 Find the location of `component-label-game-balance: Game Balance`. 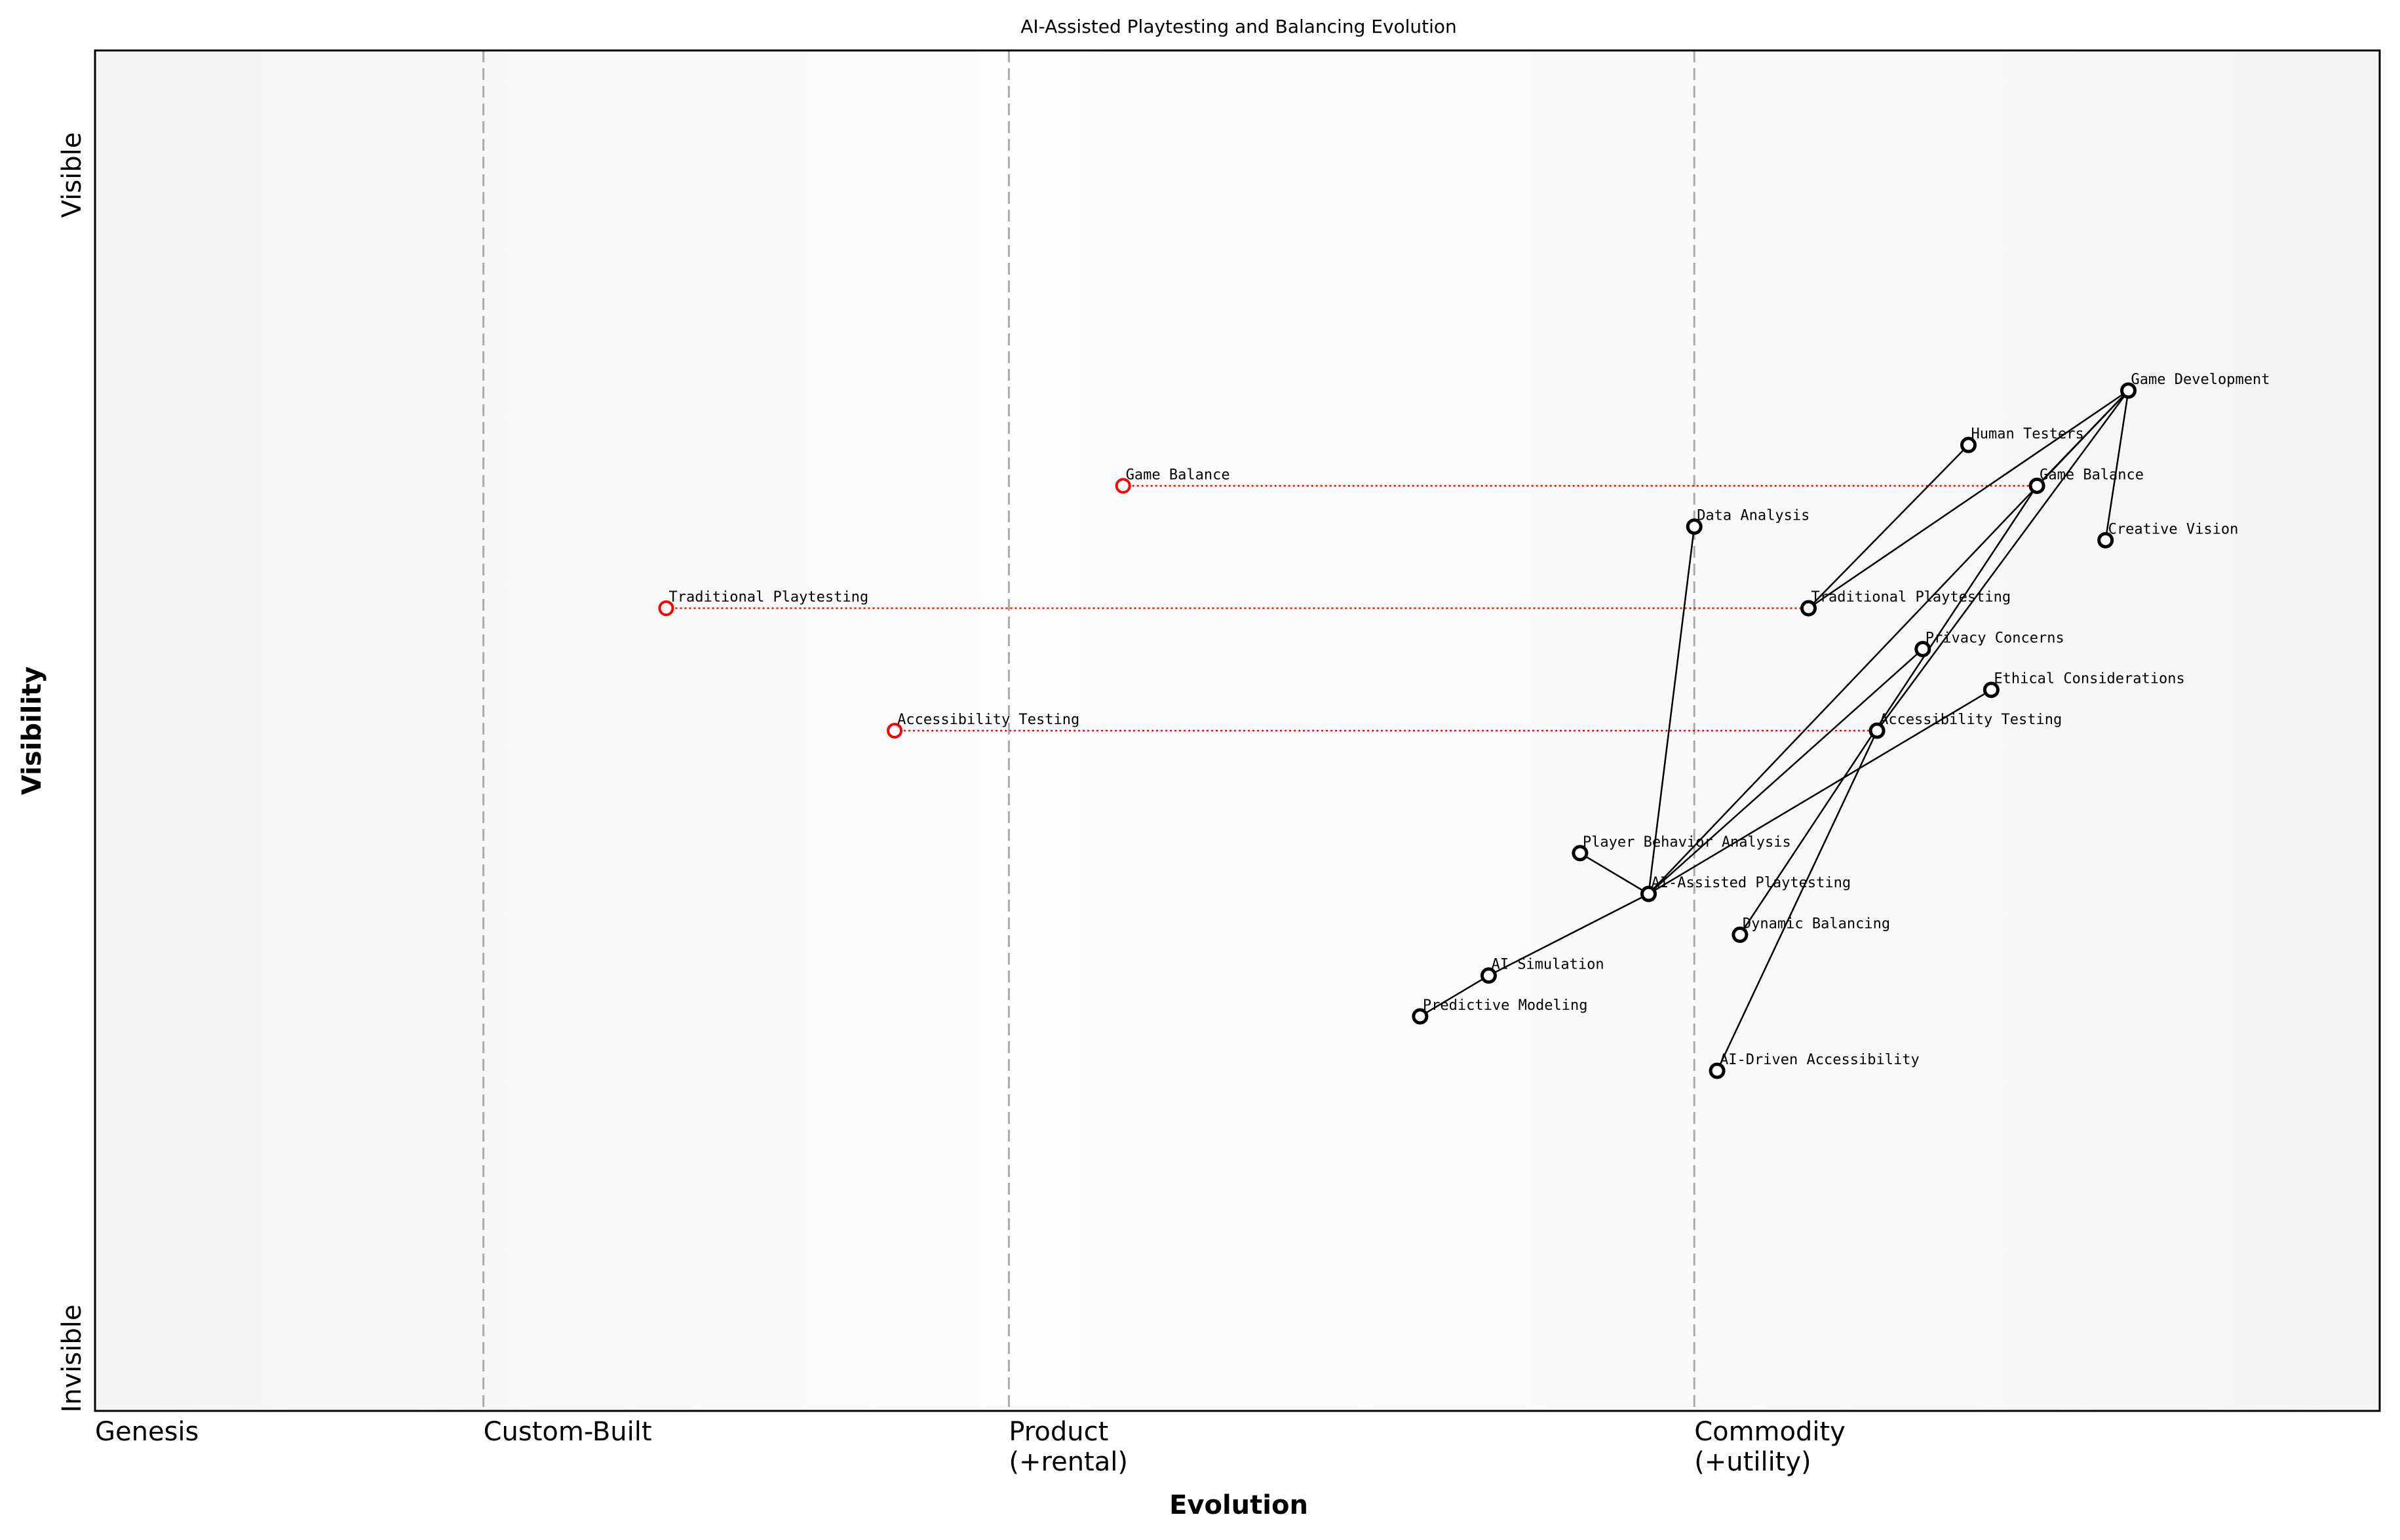

component-label-game-balance: Game Balance is located at coordinates (2092, 475).